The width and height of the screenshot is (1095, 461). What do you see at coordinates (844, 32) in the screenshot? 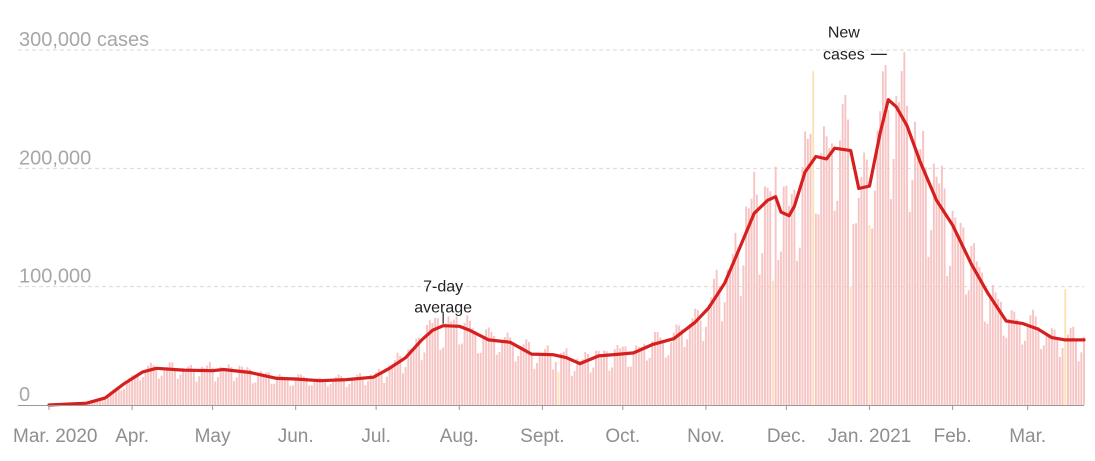
I see `annotation-new-cases: New` at bounding box center [844, 32].